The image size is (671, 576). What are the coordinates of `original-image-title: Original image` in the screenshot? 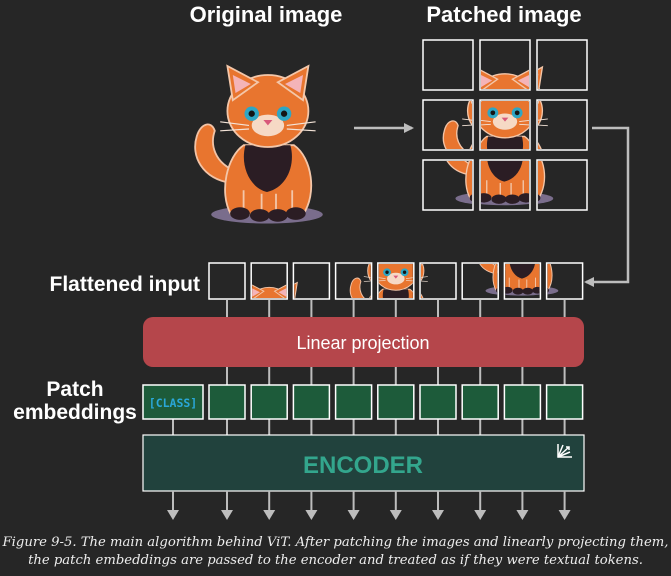 It's located at (266, 14).